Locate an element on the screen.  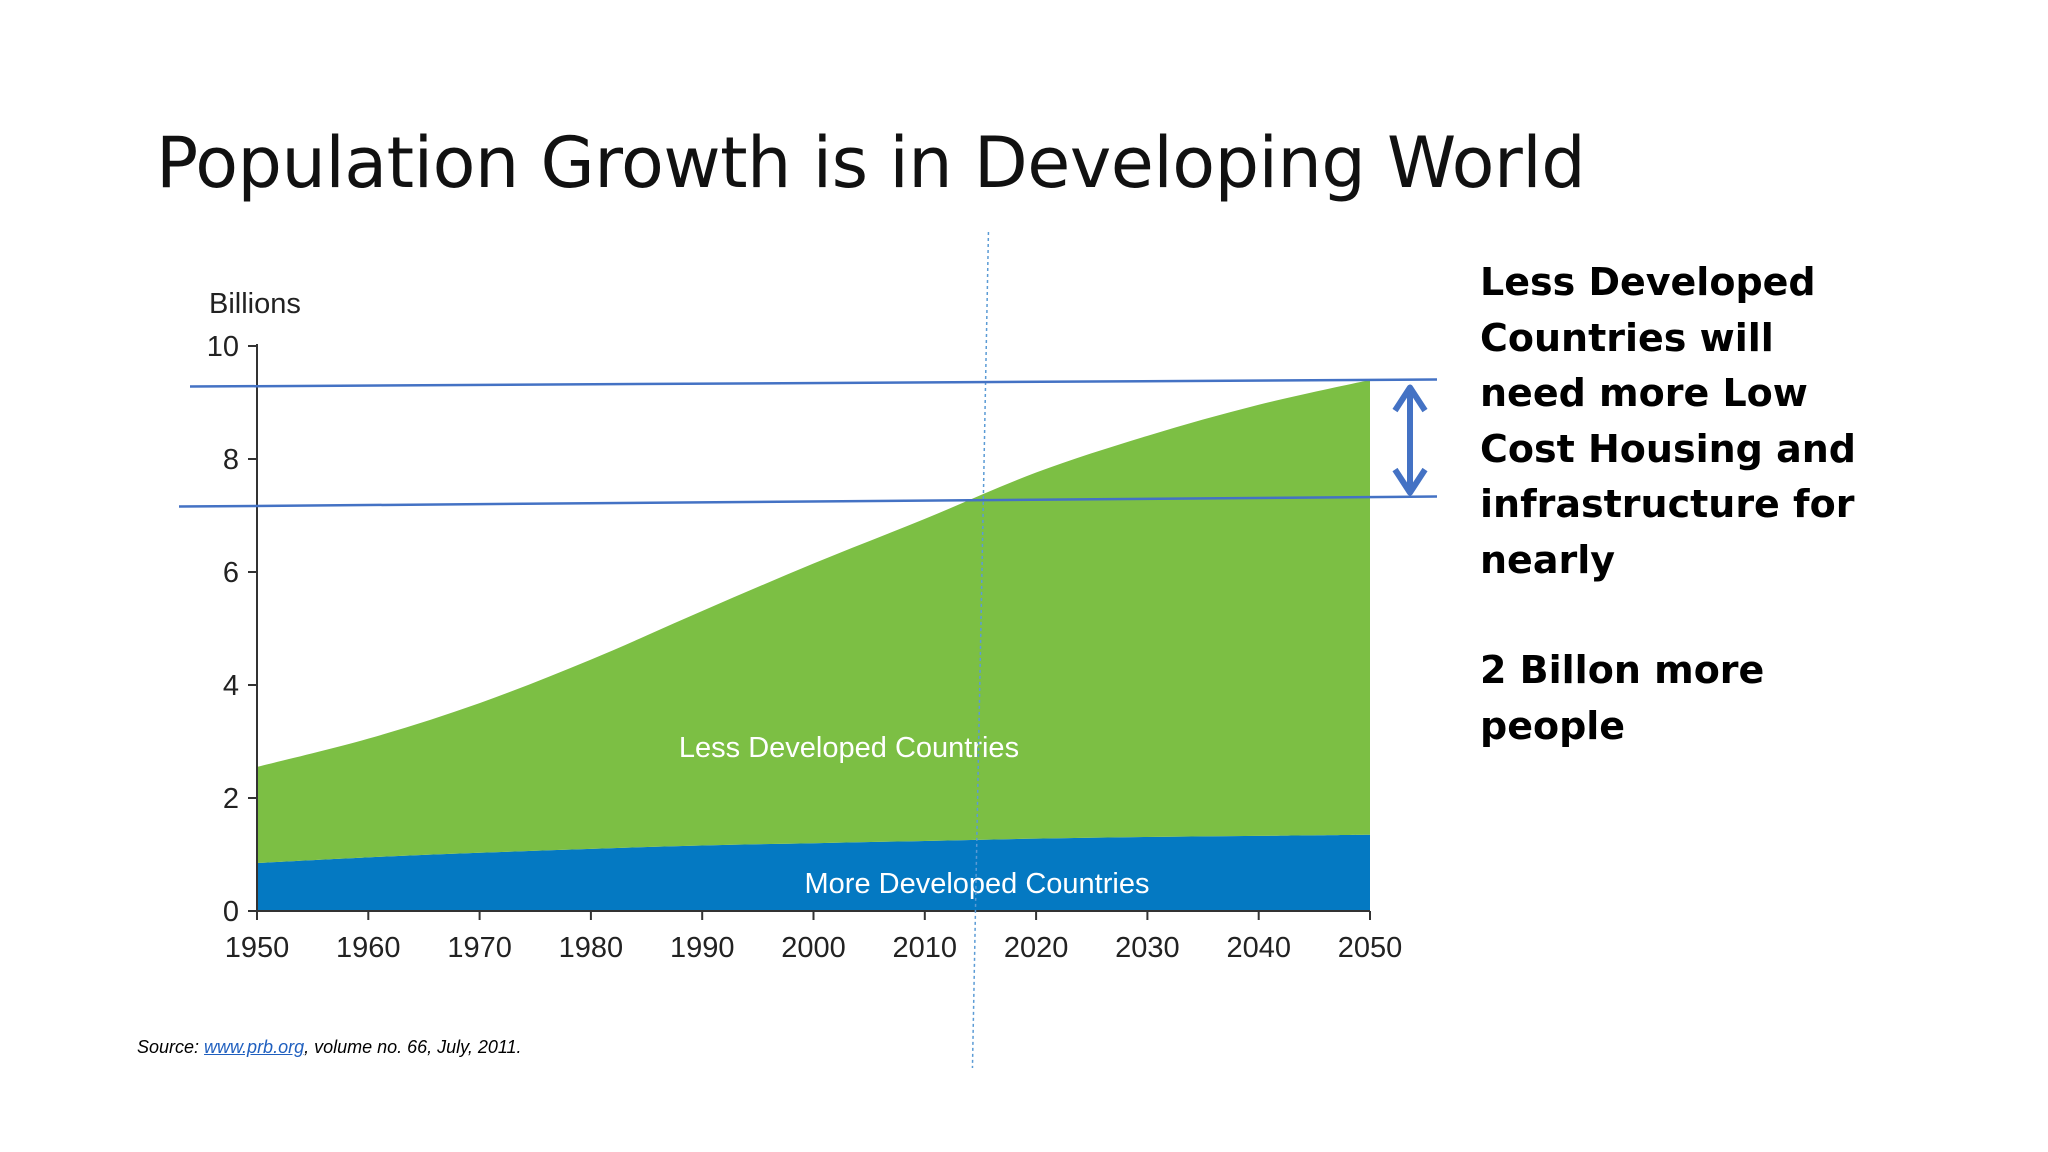
x-tick-label: 1950 is located at coordinates (257, 948).